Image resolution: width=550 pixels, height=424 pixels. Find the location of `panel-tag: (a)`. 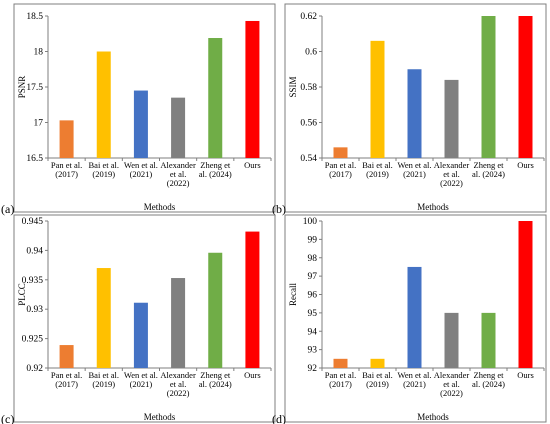

panel-tag: (a) is located at coordinates (7, 209).